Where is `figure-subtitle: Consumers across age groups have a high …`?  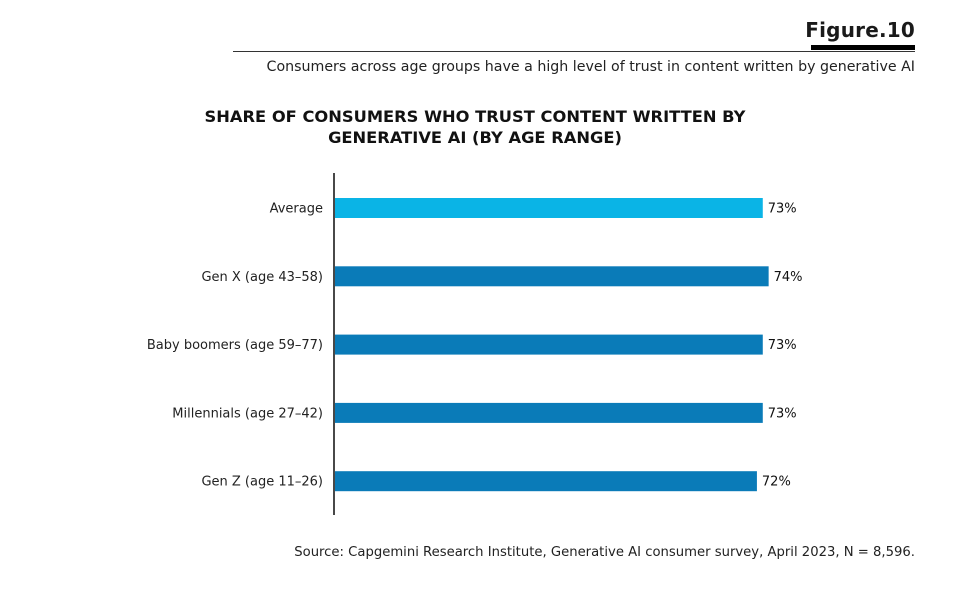
figure-subtitle: Consumers across age groups have a high … is located at coordinates (590, 67).